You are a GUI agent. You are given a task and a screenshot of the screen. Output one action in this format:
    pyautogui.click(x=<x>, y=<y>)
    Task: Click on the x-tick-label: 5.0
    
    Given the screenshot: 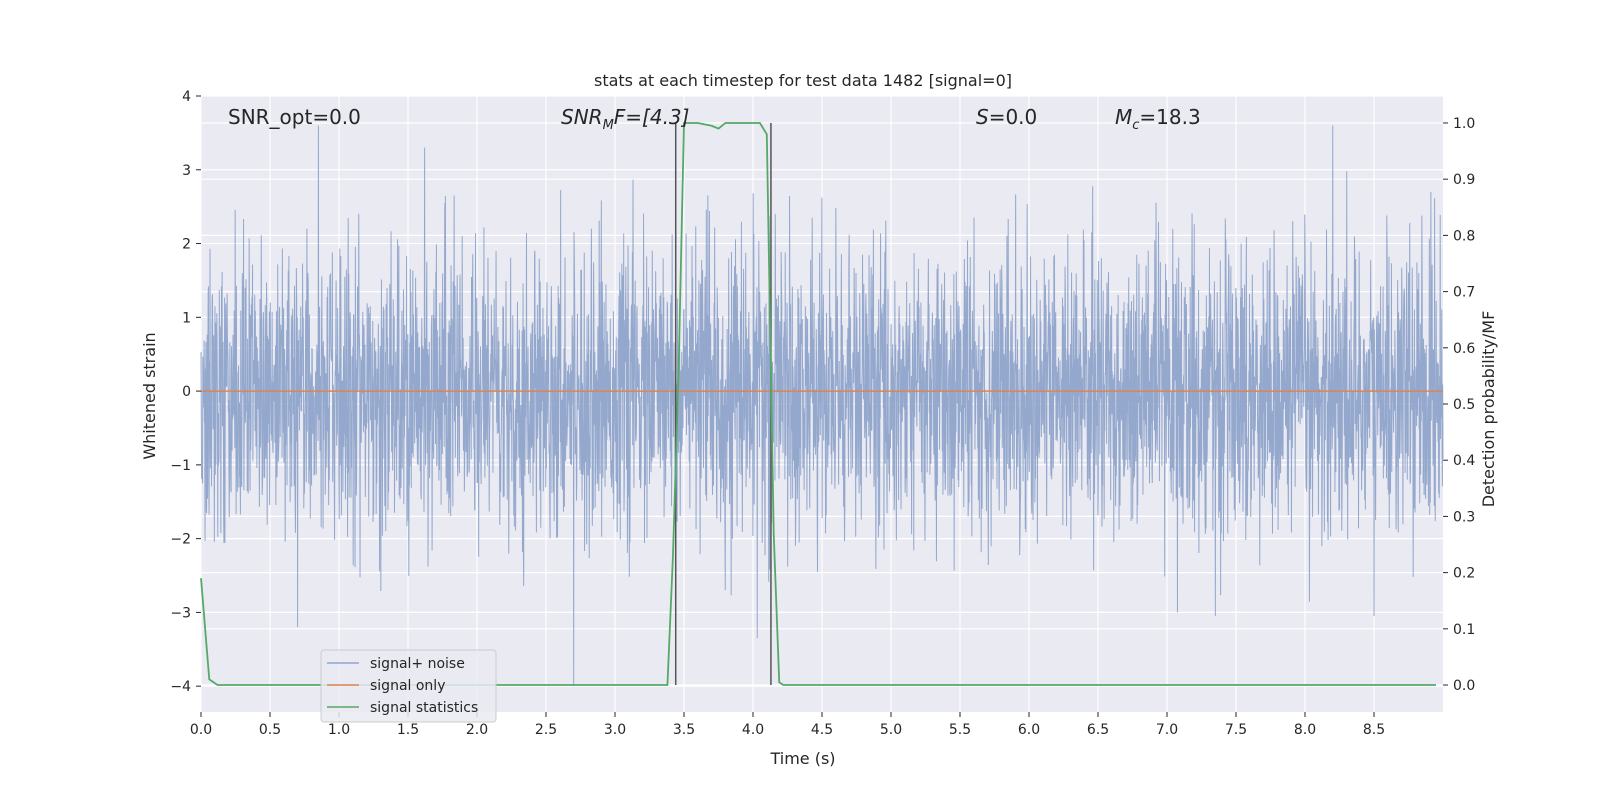 What is the action you would take?
    pyautogui.click(x=891, y=730)
    